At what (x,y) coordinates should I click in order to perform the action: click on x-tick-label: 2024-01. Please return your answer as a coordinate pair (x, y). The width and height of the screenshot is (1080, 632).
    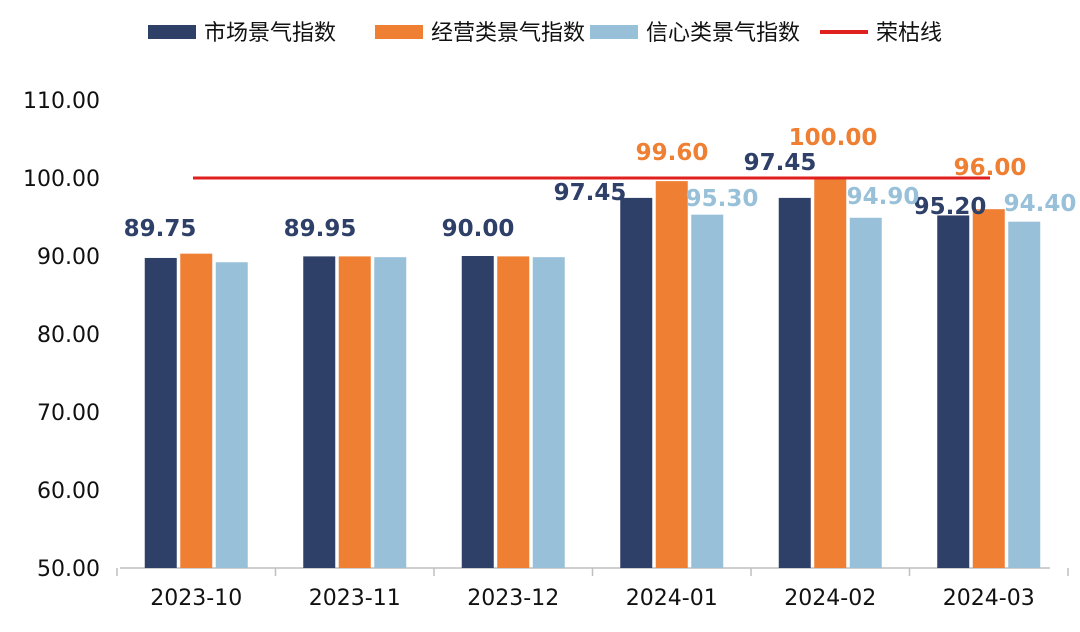
    Looking at the image, I should click on (672, 598).